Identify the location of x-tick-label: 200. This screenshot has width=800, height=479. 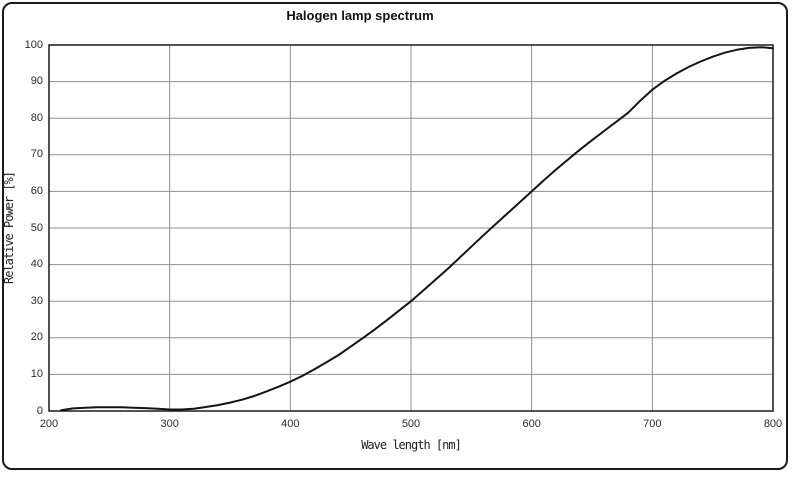
(49, 424).